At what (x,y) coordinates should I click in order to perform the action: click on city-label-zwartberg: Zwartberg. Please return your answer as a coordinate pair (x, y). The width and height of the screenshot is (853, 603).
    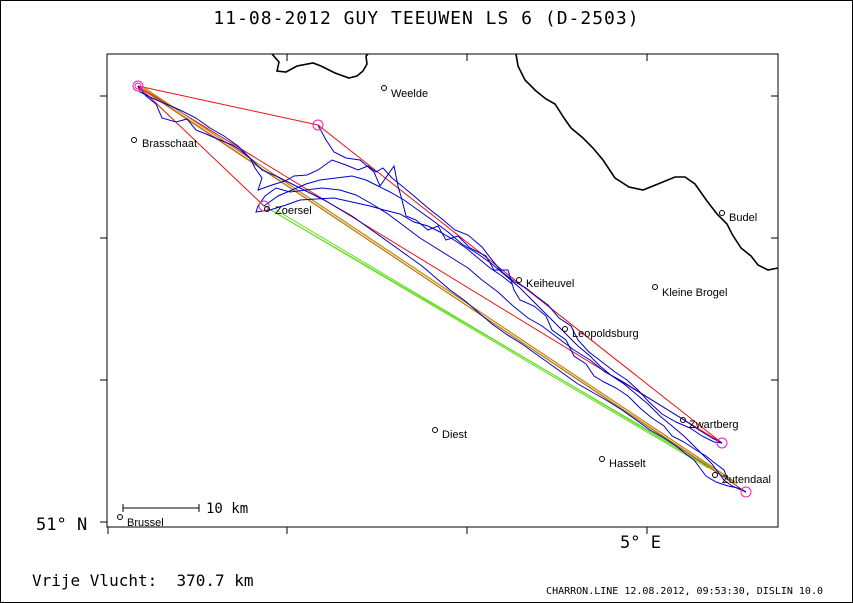
    Looking at the image, I should click on (714, 425).